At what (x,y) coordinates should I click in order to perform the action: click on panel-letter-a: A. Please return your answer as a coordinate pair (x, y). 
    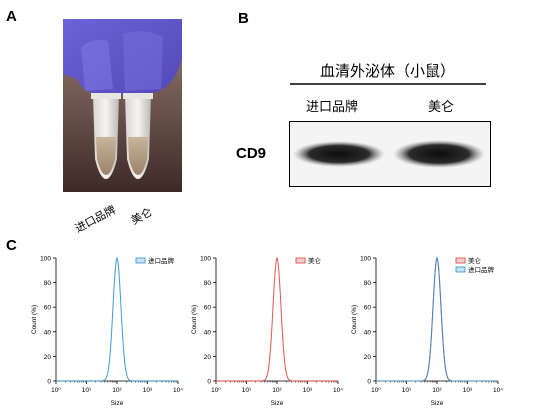
    Looking at the image, I should click on (11, 16).